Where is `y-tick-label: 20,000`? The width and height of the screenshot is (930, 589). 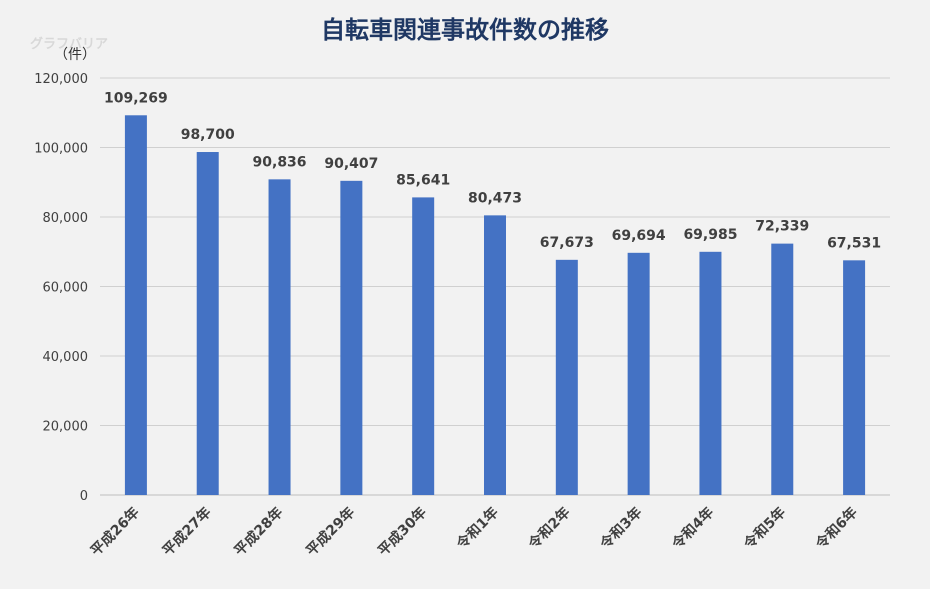 y-tick-label: 20,000 is located at coordinates (66, 427).